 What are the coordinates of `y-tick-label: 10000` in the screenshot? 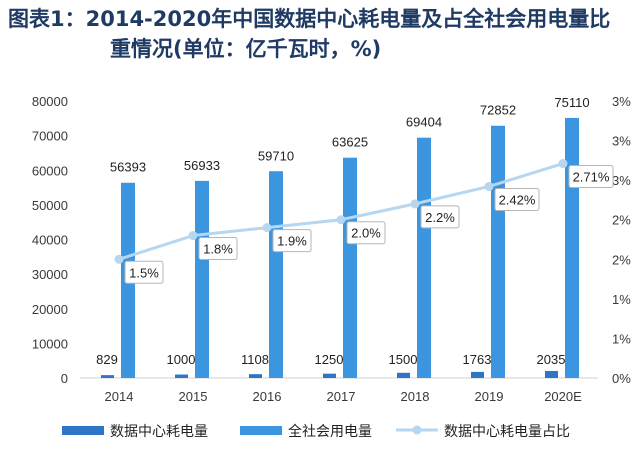 It's located at (50, 343).